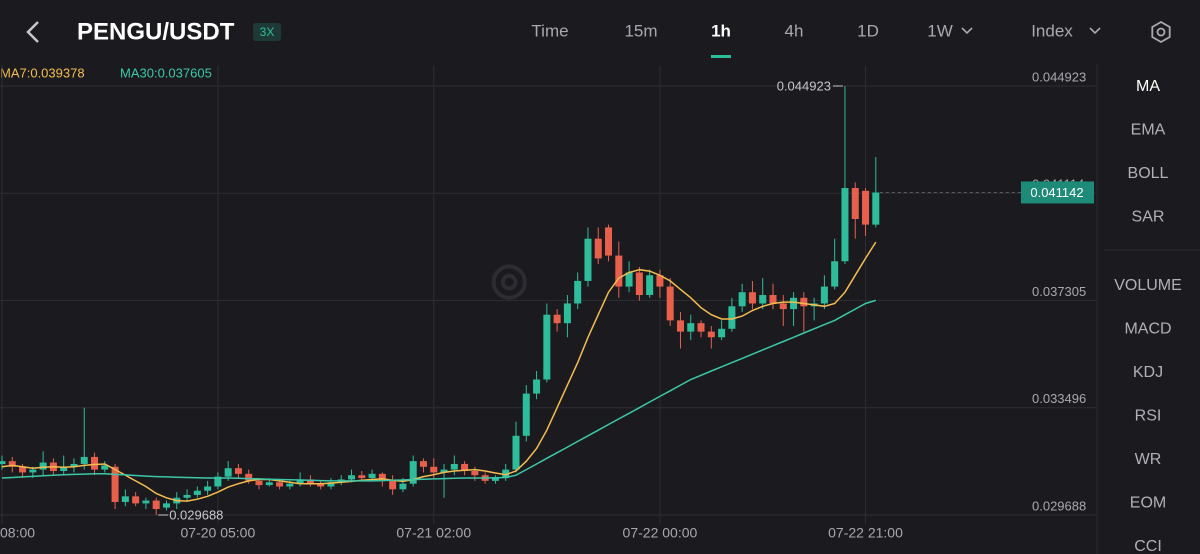 This screenshot has height=554, width=1200. I want to click on indicator-option: BOLL, so click(1148, 173).